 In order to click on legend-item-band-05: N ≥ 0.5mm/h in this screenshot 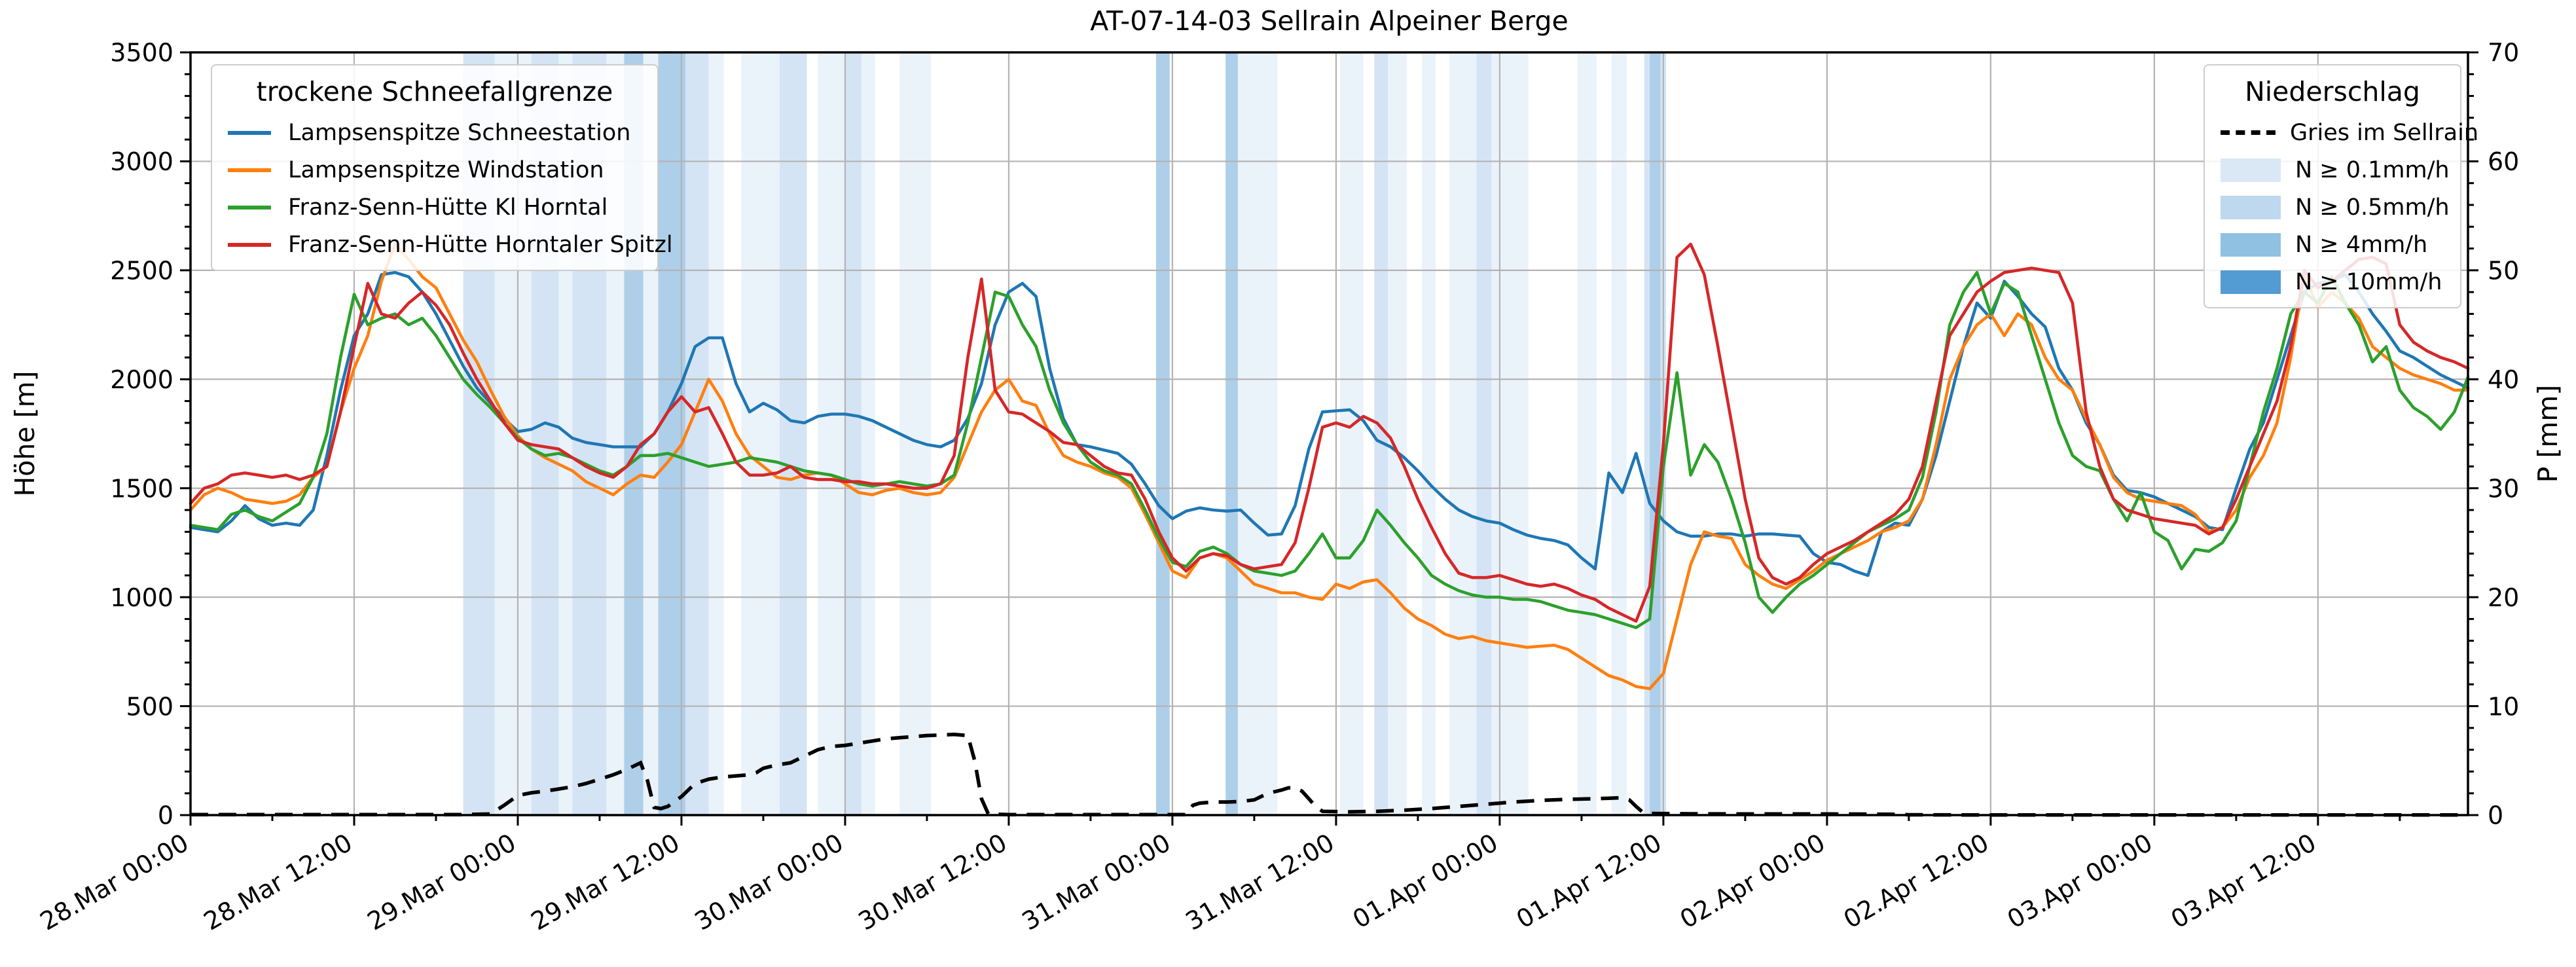, I will do `click(2335, 207)`.